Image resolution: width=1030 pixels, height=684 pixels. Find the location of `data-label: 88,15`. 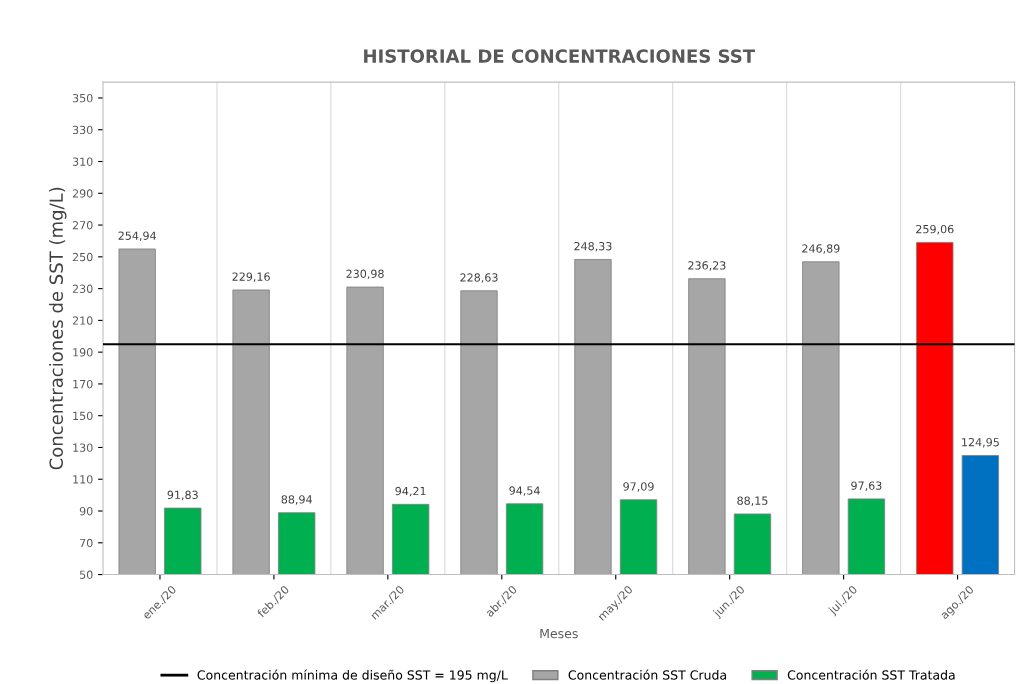

data-label: 88,15 is located at coordinates (752, 501).